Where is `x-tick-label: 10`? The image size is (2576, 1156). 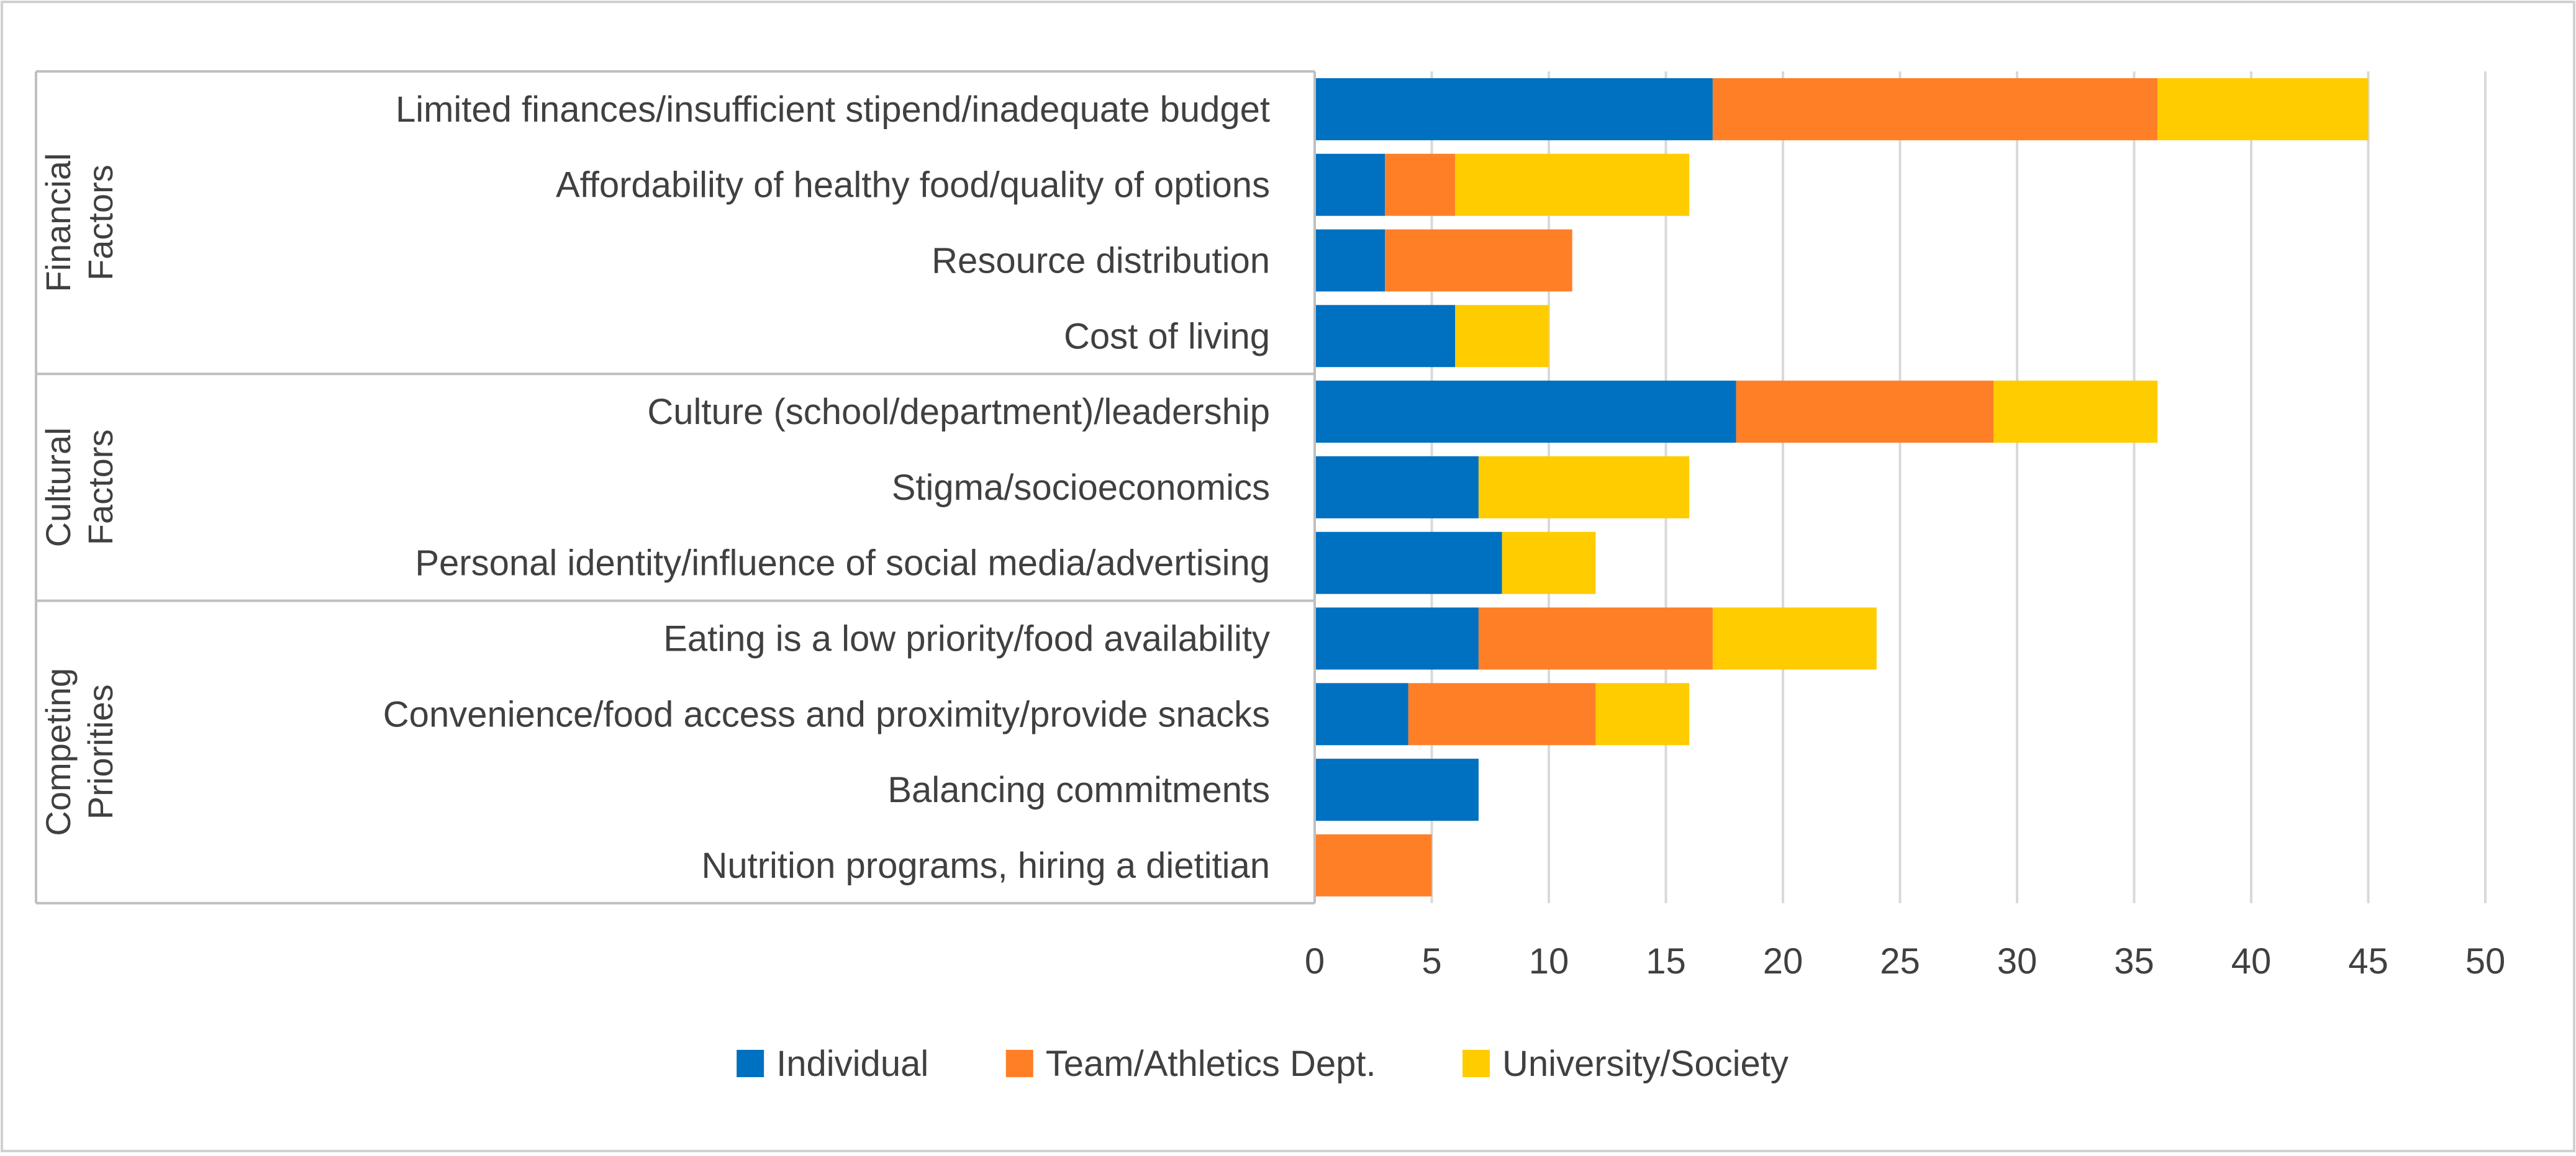
x-tick-label: 10 is located at coordinates (1549, 961).